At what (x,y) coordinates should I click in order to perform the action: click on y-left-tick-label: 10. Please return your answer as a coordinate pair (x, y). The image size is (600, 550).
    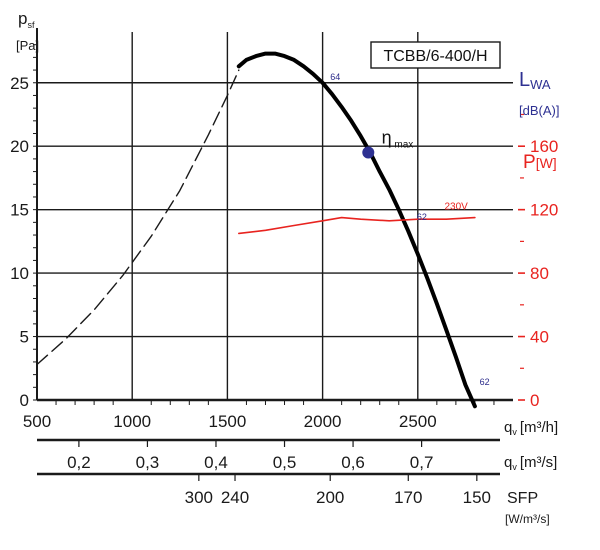
    Looking at the image, I should click on (19, 273).